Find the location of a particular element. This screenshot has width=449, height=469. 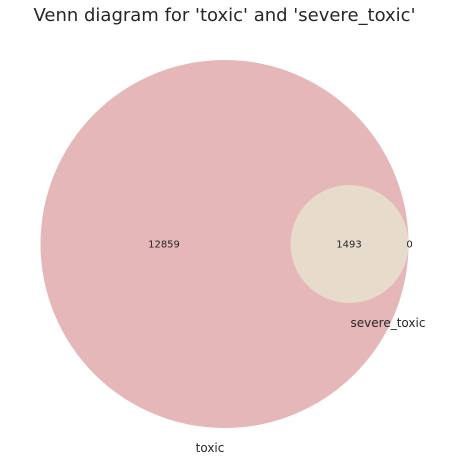

region-count-toxic-only: 12859 is located at coordinates (164, 245).